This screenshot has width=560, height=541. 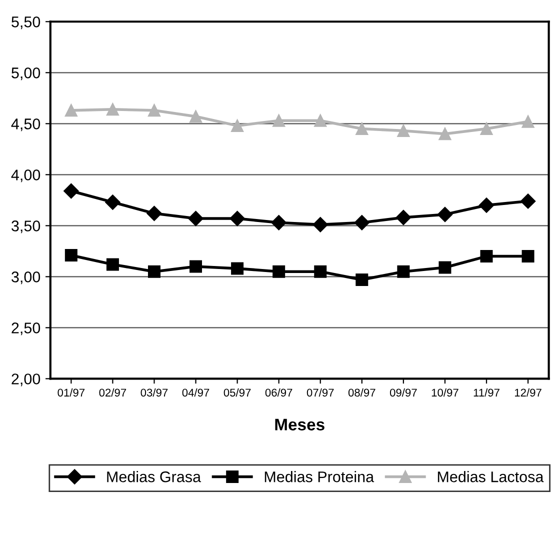 I want to click on x-tick-label: 02/97, so click(x=112, y=392).